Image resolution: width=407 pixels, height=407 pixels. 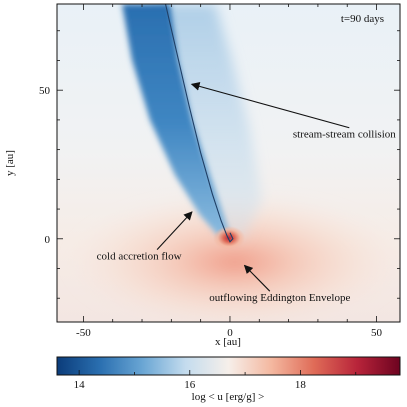 I want to click on y-tick-label: 0, so click(x=48, y=240).